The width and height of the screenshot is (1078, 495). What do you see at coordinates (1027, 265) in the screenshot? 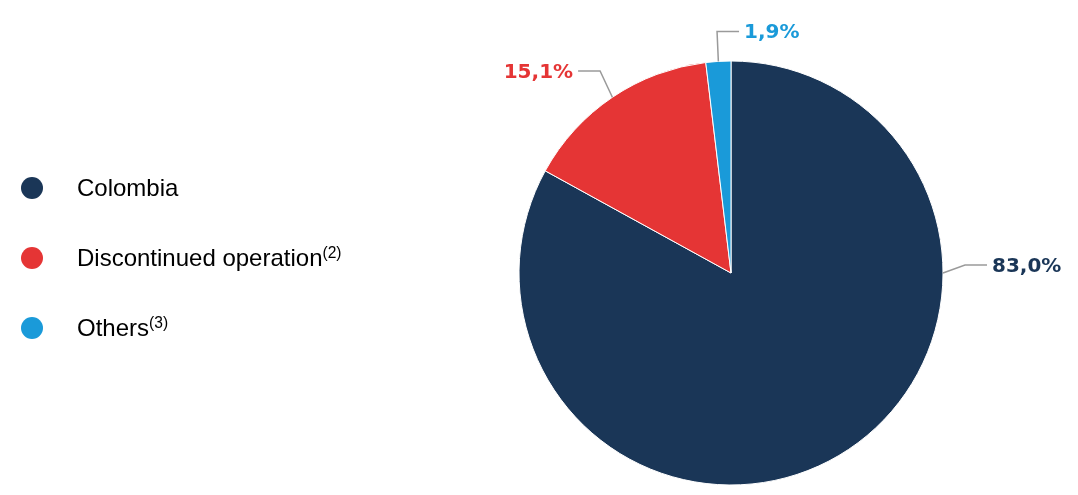
I see `data-label: 83,0%` at bounding box center [1027, 265].